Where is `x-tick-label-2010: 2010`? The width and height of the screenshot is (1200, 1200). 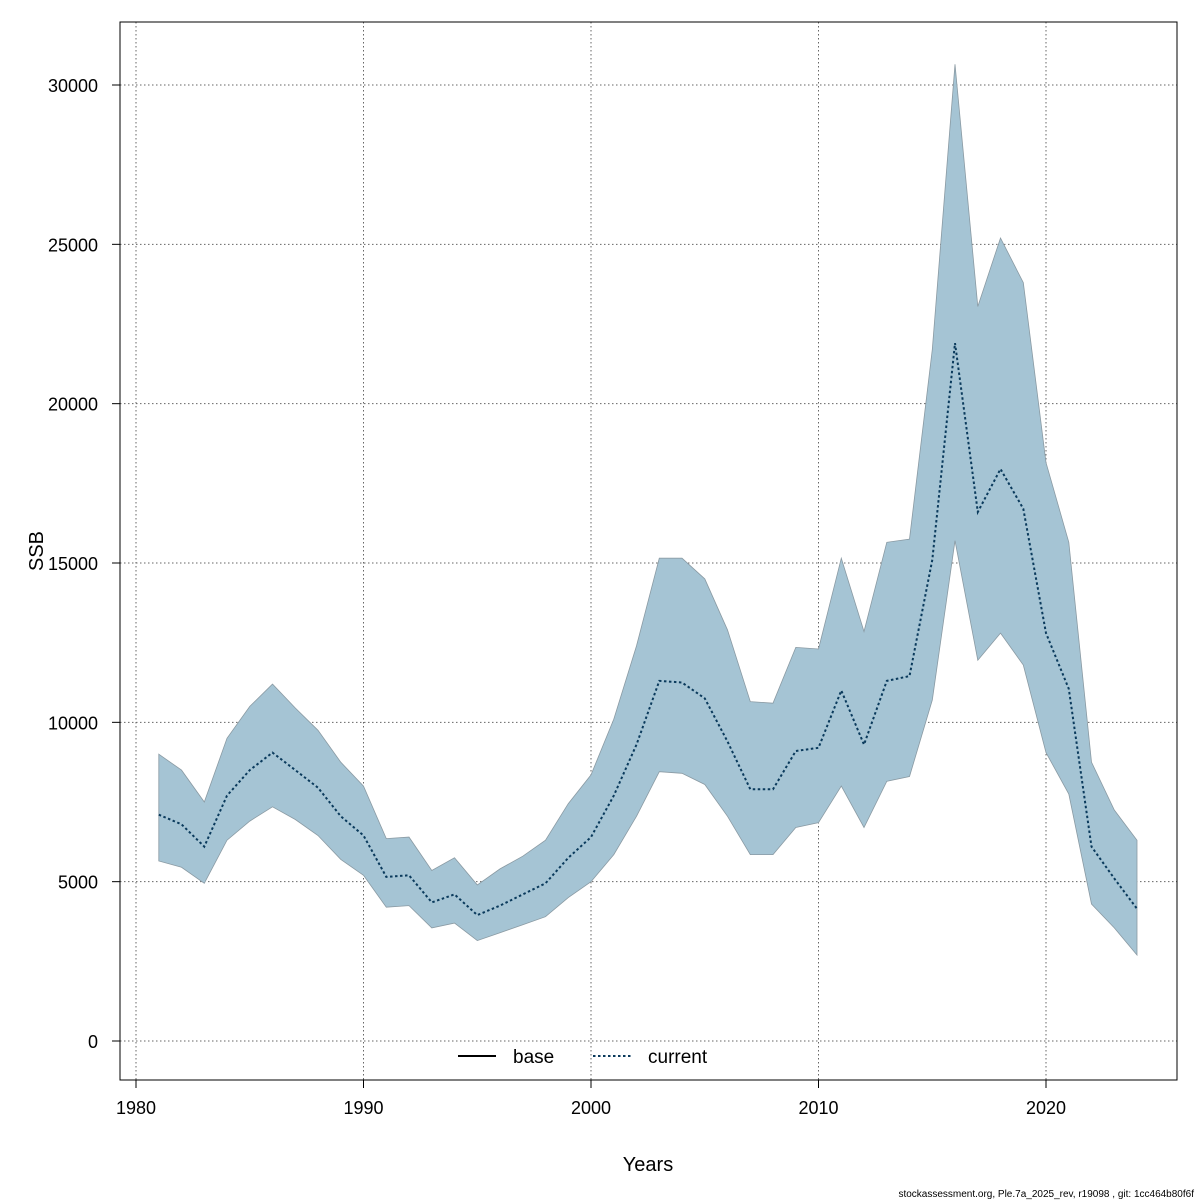
x-tick-label-2010: 2010 is located at coordinates (818, 1108).